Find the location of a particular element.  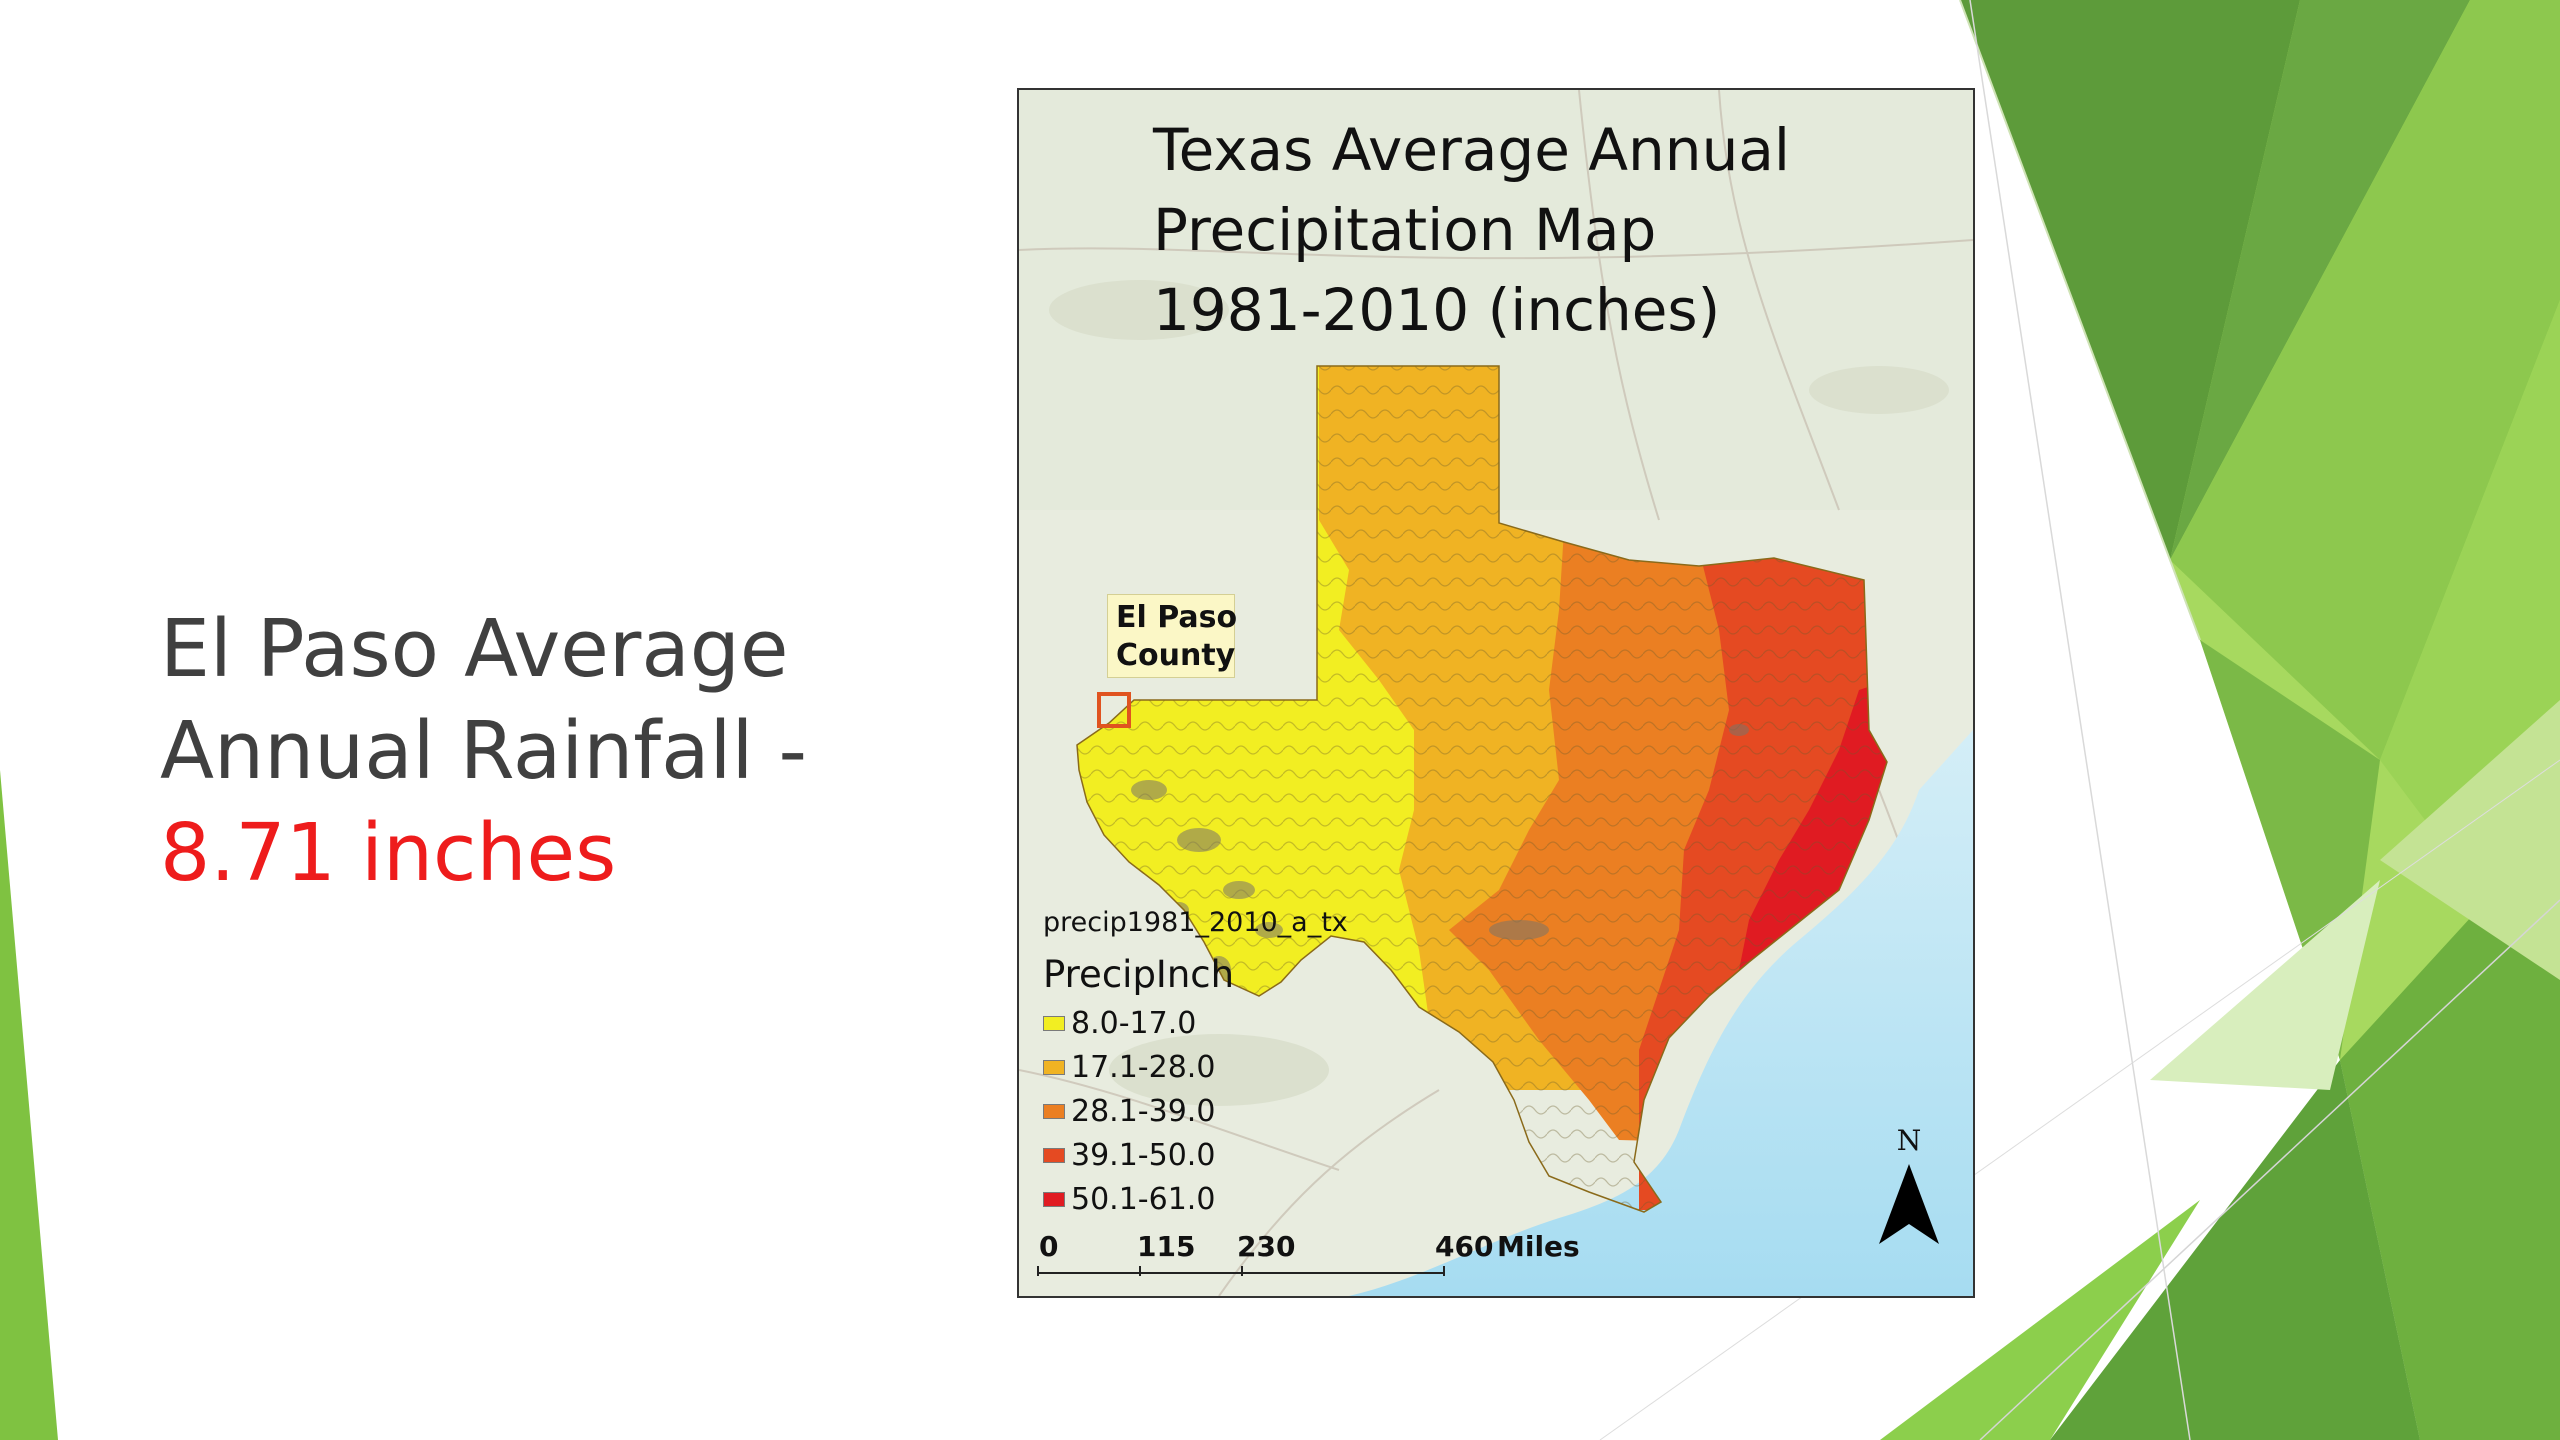

north-arrow: N is located at coordinates (1909, 1189).